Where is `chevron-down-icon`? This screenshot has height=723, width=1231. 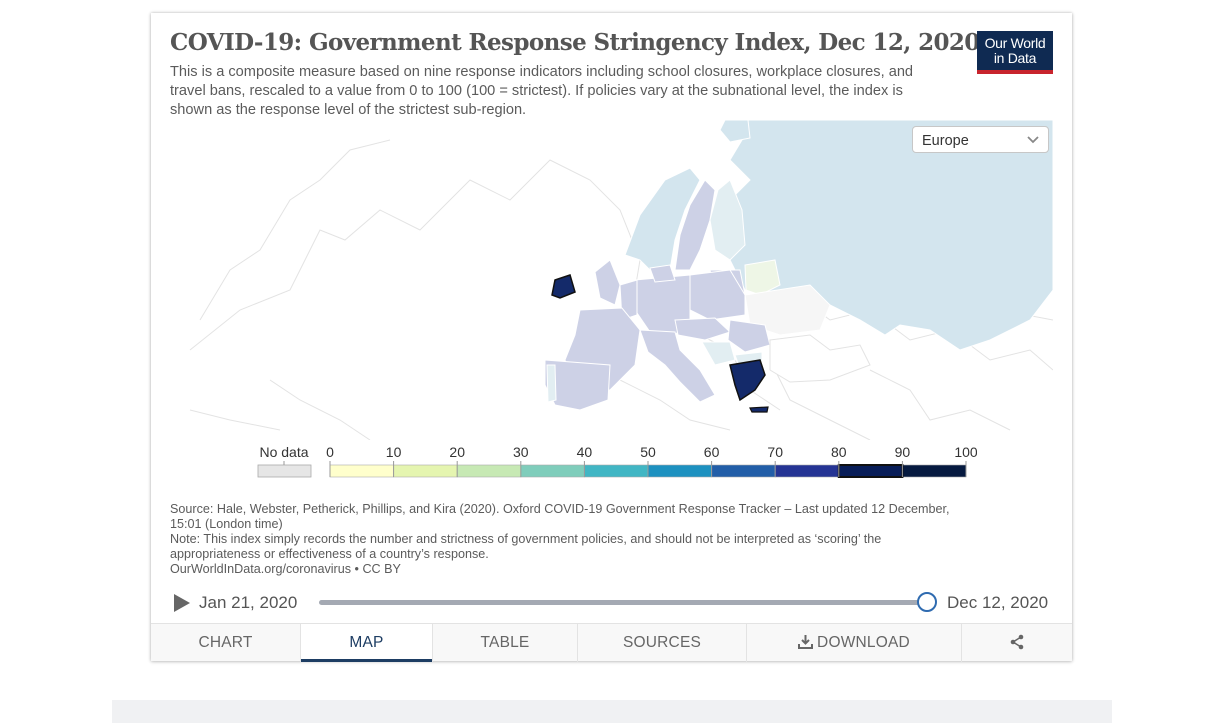 chevron-down-icon is located at coordinates (1033, 142).